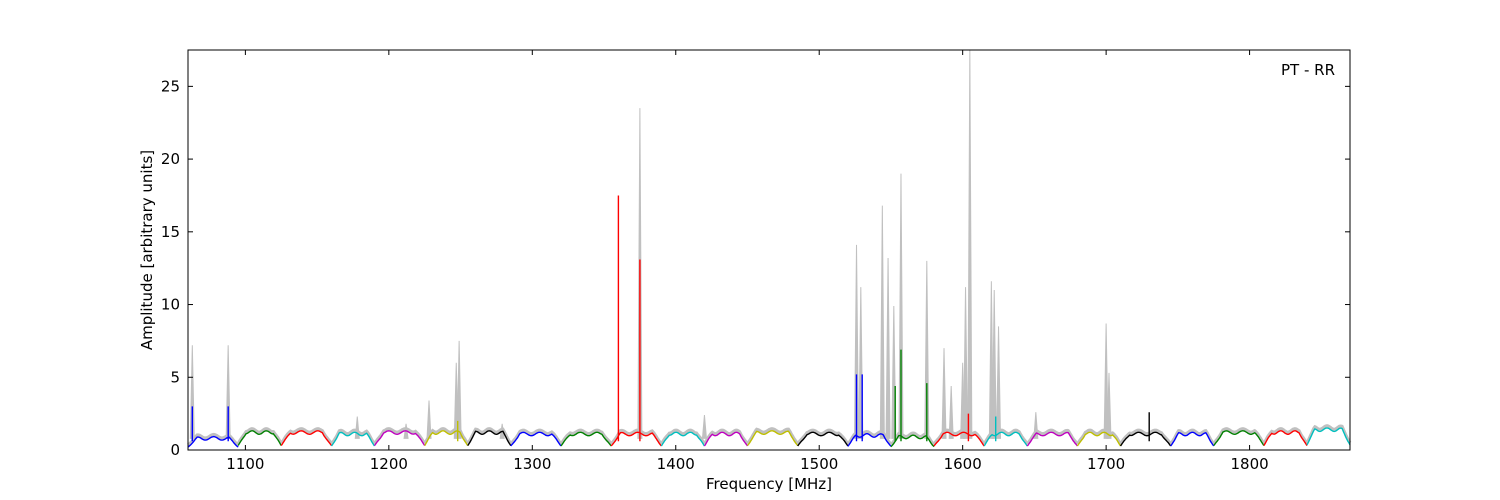 The height and width of the screenshot is (500, 1500). I want to click on y-axis-label: Amplitude [arbitrary units], so click(147, 250).